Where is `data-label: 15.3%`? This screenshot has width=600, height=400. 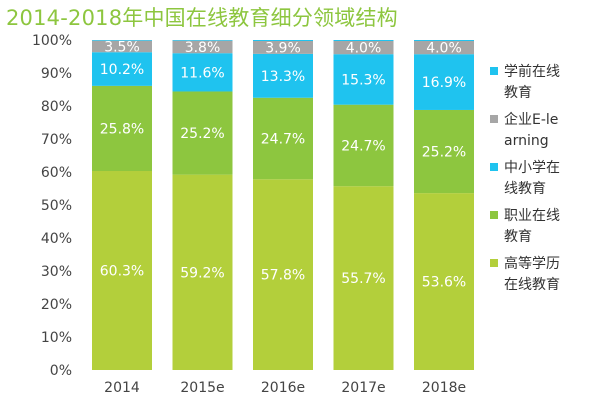
data-label: 15.3% is located at coordinates (363, 80).